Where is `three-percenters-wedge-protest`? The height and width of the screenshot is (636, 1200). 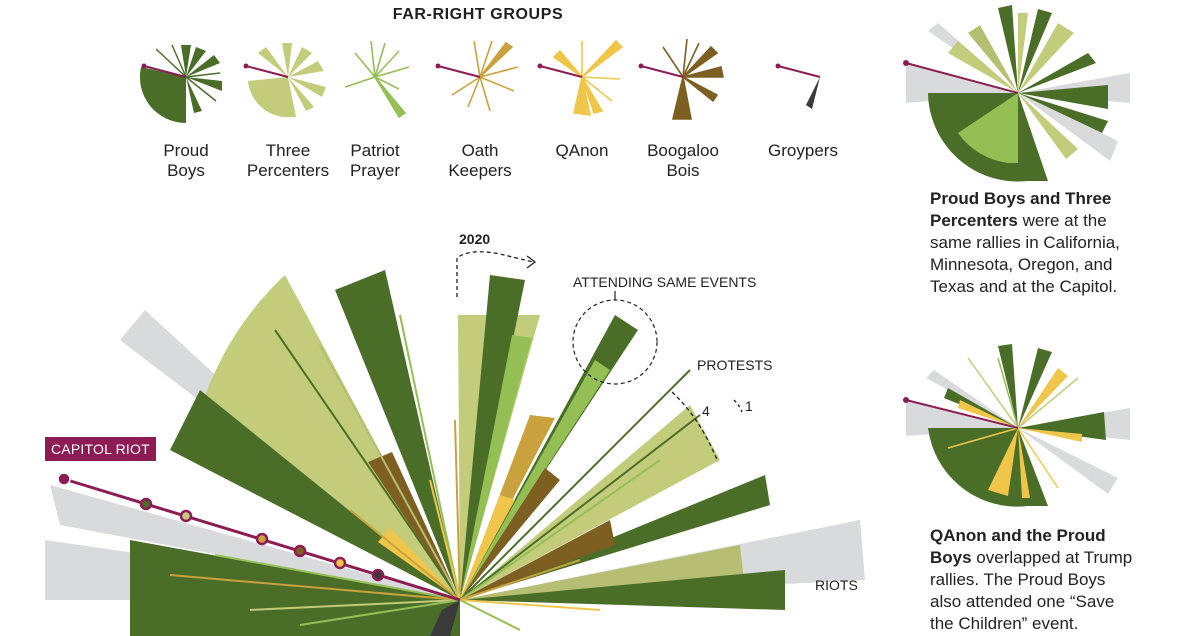 three-percenters-wedge-protest is located at coordinates (590, 502).